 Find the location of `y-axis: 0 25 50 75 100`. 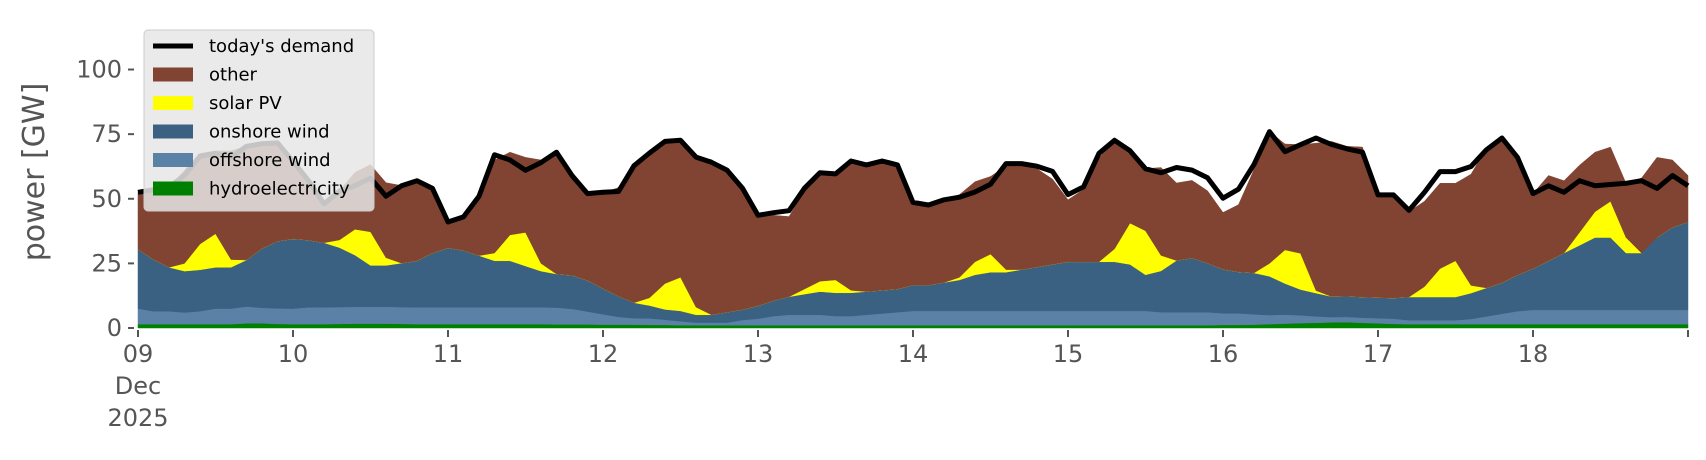

y-axis: 0 25 50 75 100 is located at coordinates (105, 199).